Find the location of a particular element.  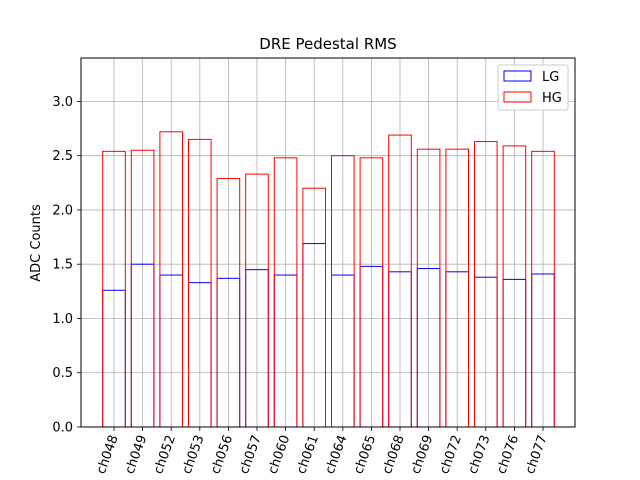

y-tick-label: 1.5 is located at coordinates (62, 265).